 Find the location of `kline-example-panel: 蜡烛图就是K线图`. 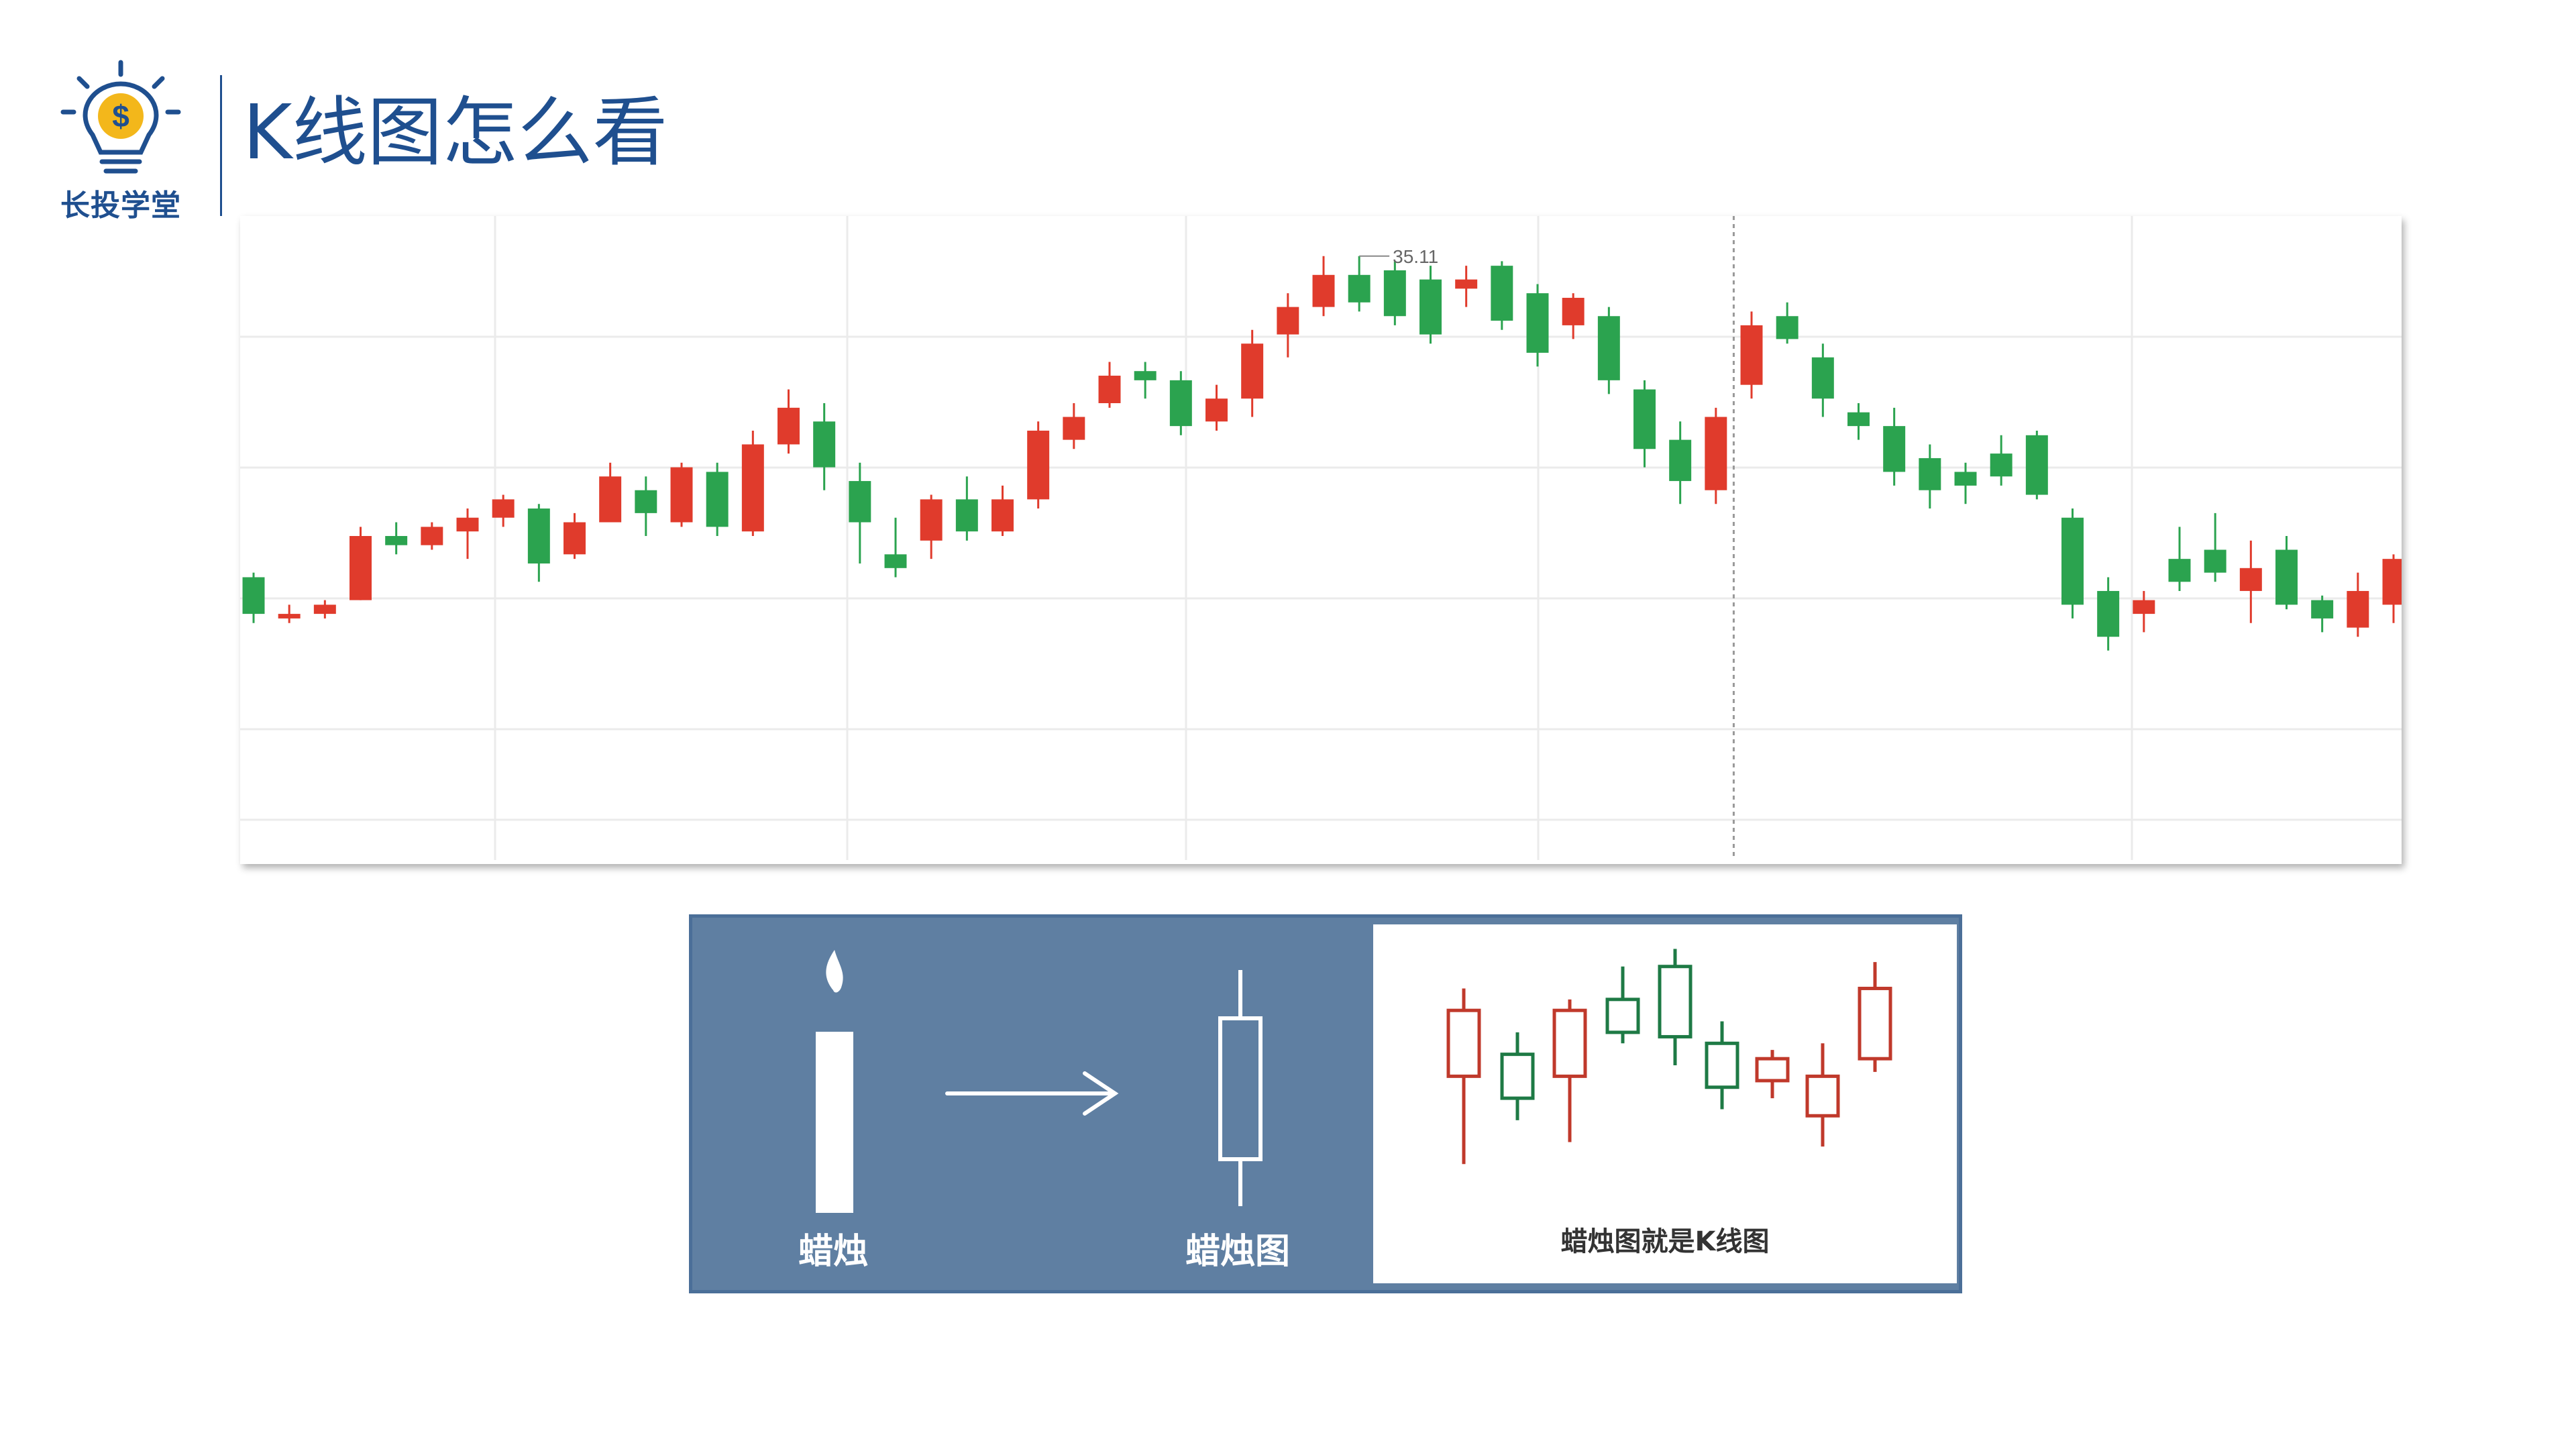

kline-example-panel: 蜡烛图就是K线图 is located at coordinates (1665, 1103).